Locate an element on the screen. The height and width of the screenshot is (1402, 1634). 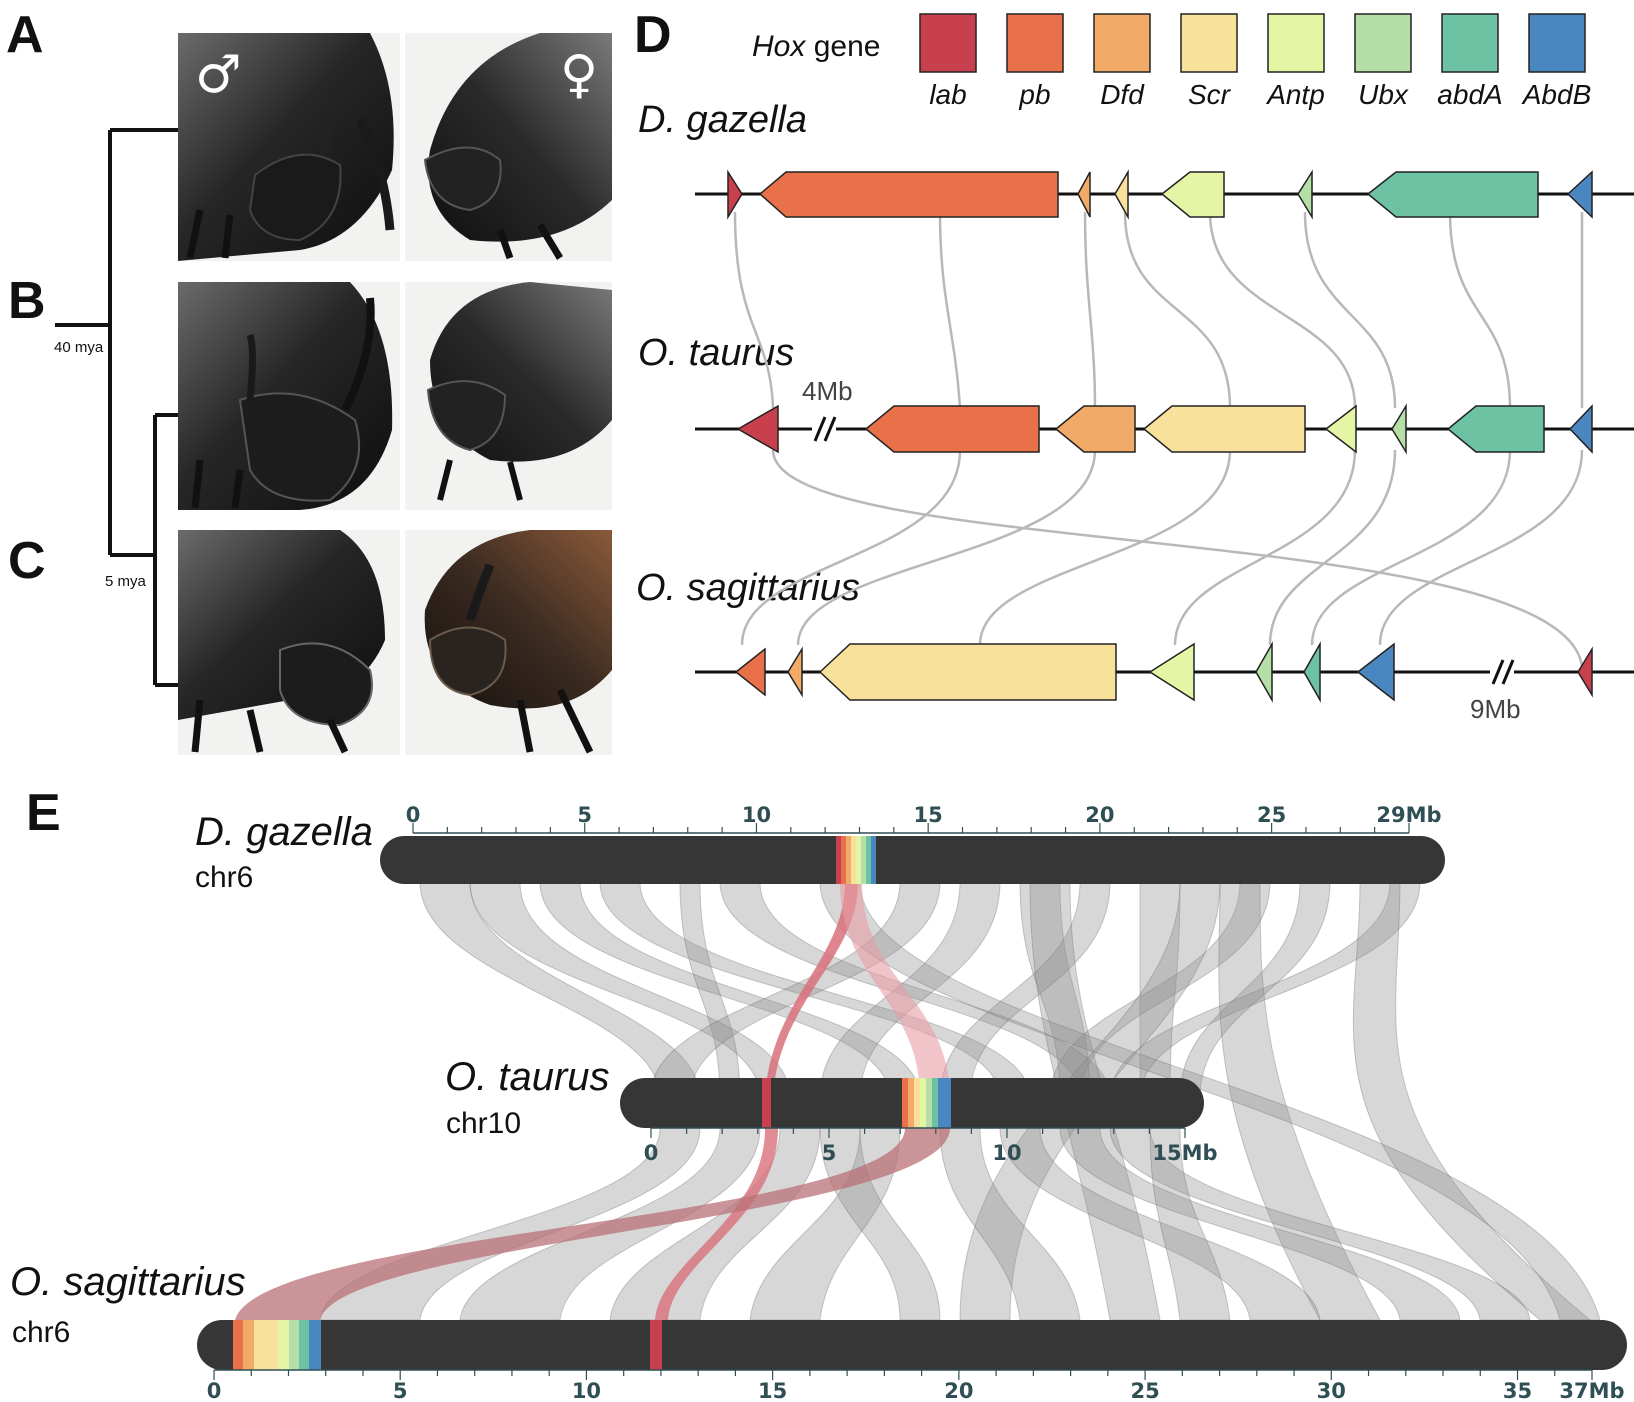
gene-abdb-otaurus is located at coordinates (1580, 429).